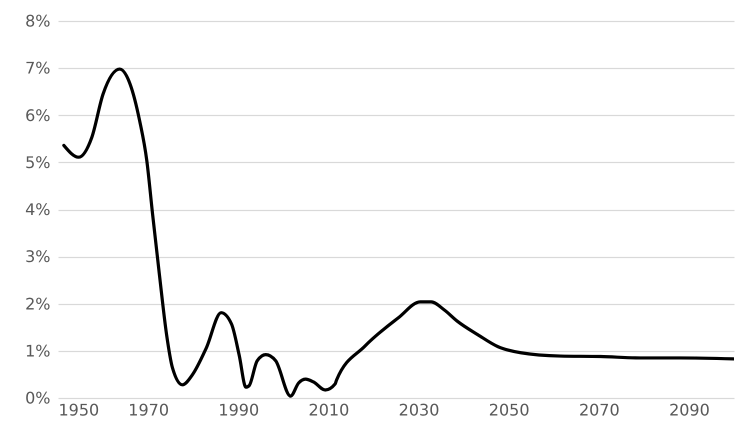  What do you see at coordinates (37, 162) in the screenshot?
I see `y-tick-label: 5%` at bounding box center [37, 162].